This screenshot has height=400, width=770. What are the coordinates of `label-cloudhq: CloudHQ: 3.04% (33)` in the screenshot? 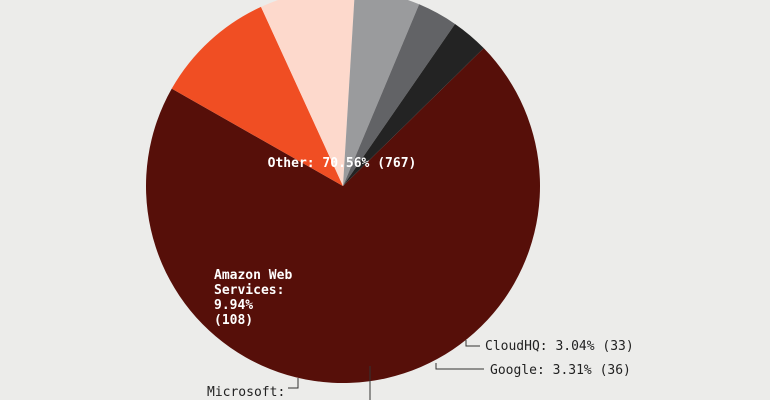 It's located at (559, 346).